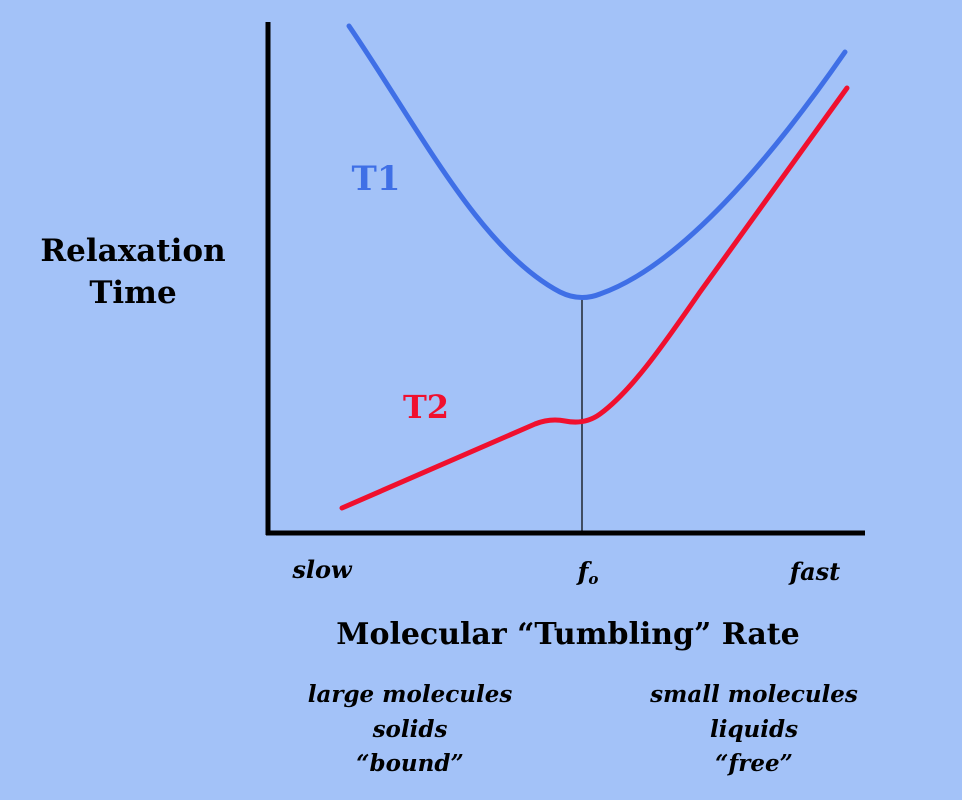  I want to click on tick-label-f0-main: f, so click(584, 571).